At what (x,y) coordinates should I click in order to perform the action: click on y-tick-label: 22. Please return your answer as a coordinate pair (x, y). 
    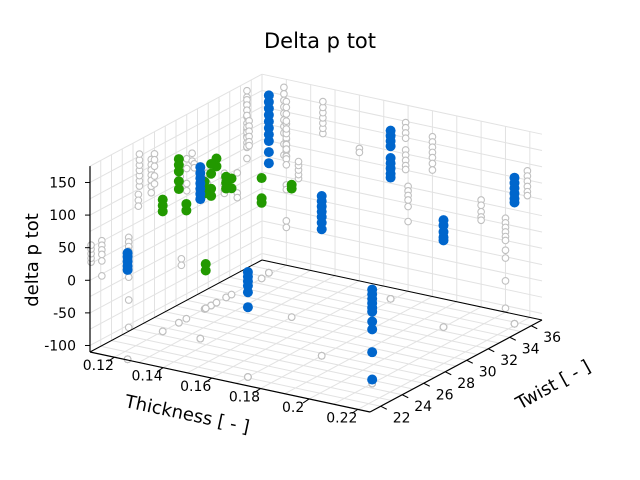
    Looking at the image, I should click on (402, 418).